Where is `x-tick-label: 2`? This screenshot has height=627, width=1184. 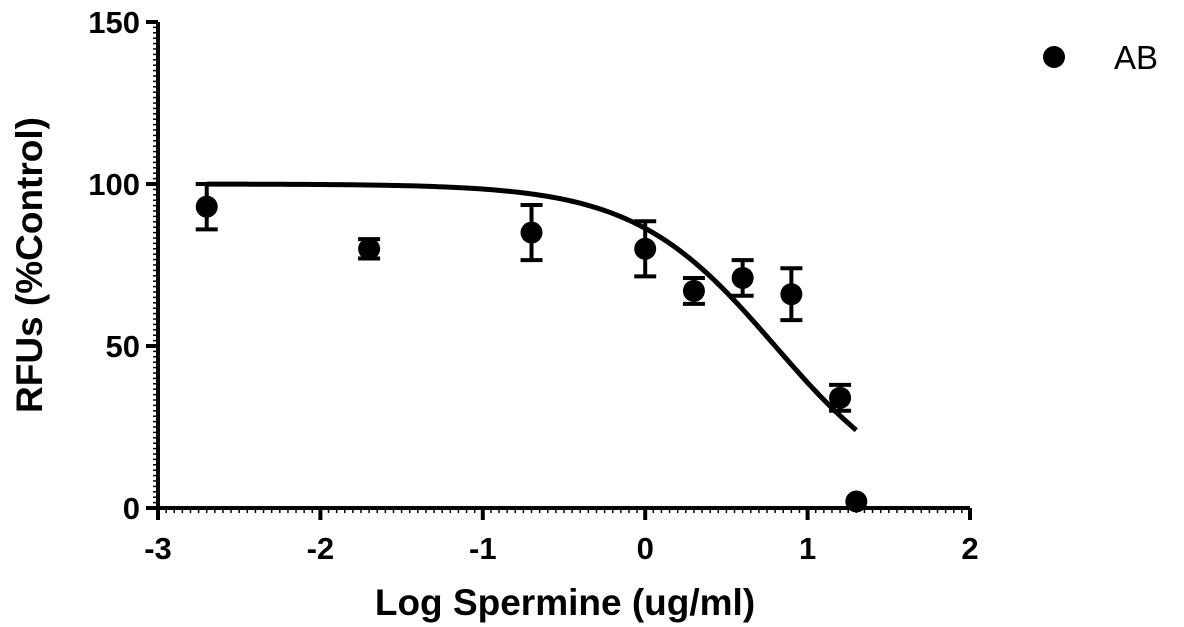 x-tick-label: 2 is located at coordinates (969, 548).